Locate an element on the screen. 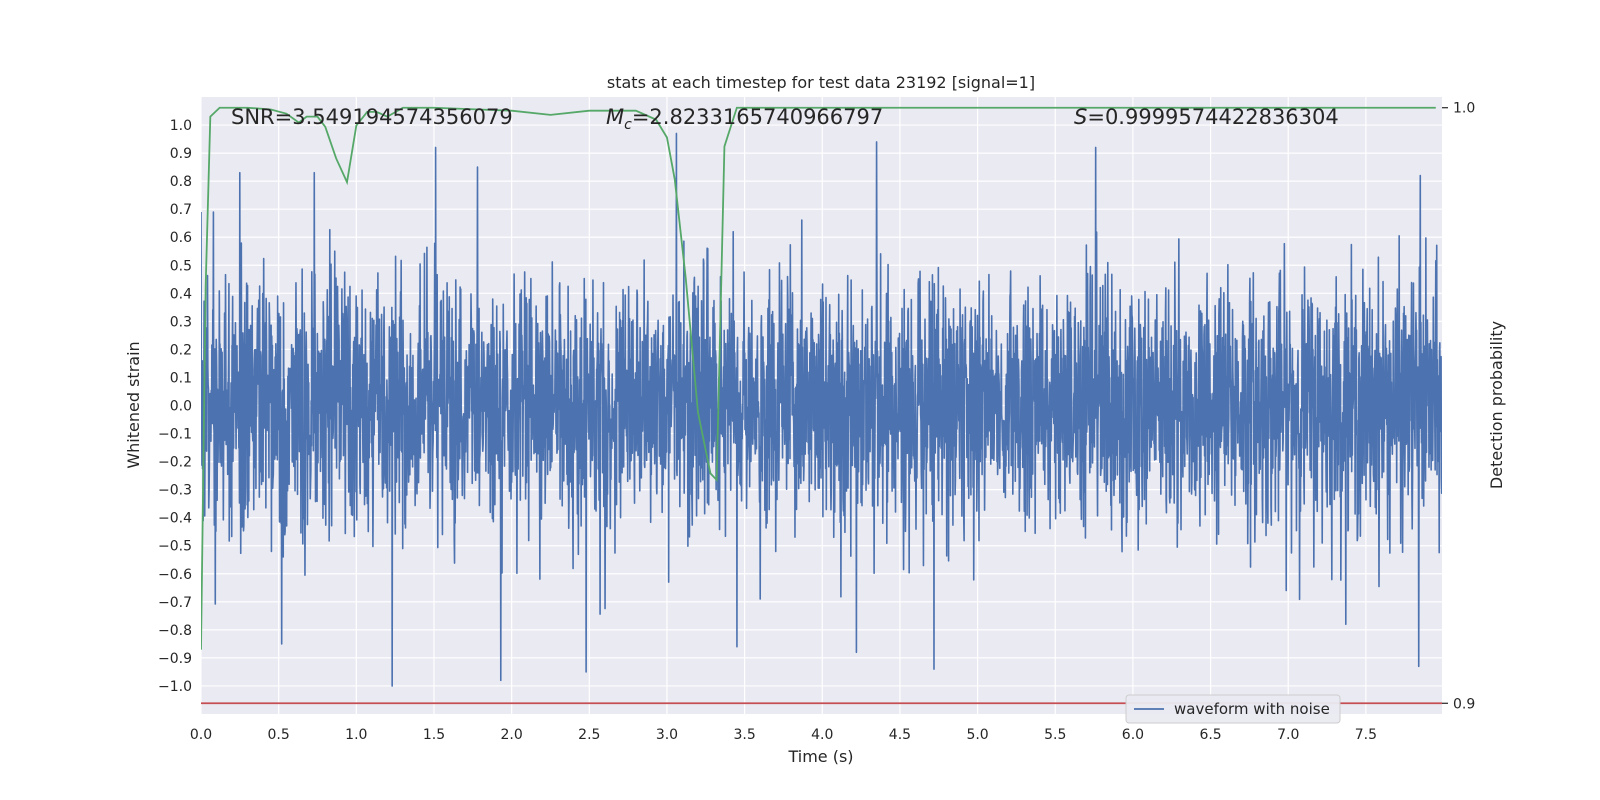  spin-value: =0.9999574422836304 is located at coordinates (1212, 117).